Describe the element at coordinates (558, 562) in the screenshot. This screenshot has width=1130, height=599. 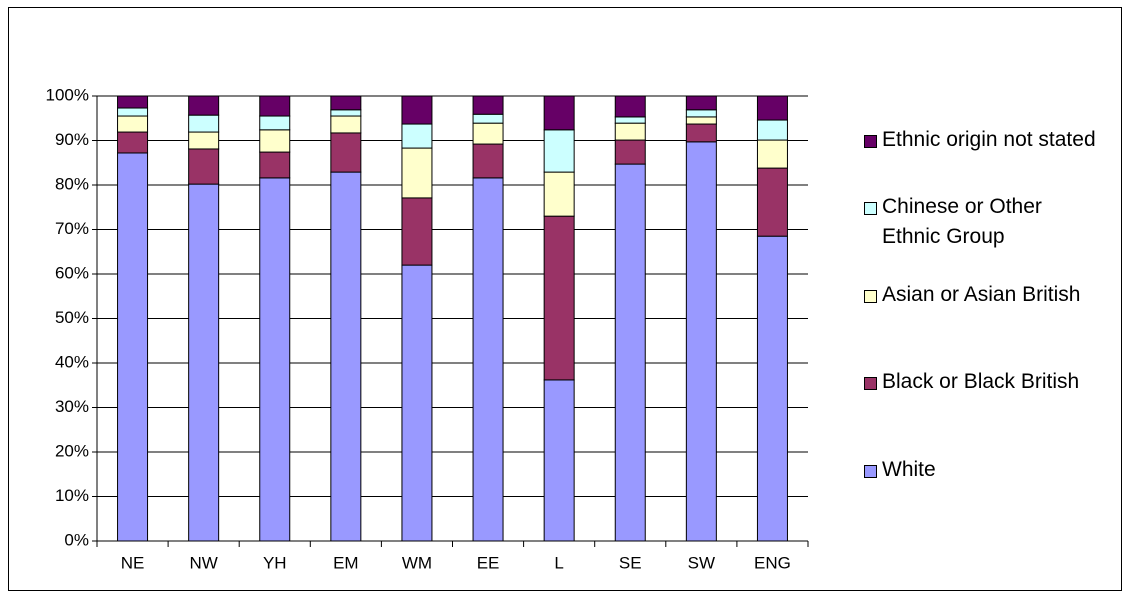
I see `x-tick-label: L` at that location.